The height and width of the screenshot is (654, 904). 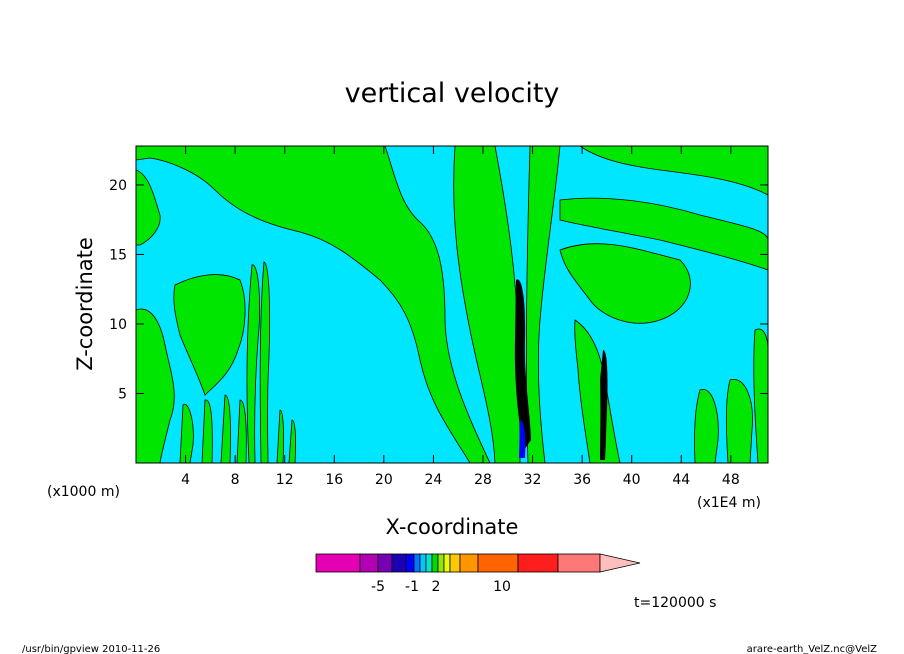 I want to click on footer-left: /usr/bin/gpview 2010-11-26, so click(x=91, y=649).